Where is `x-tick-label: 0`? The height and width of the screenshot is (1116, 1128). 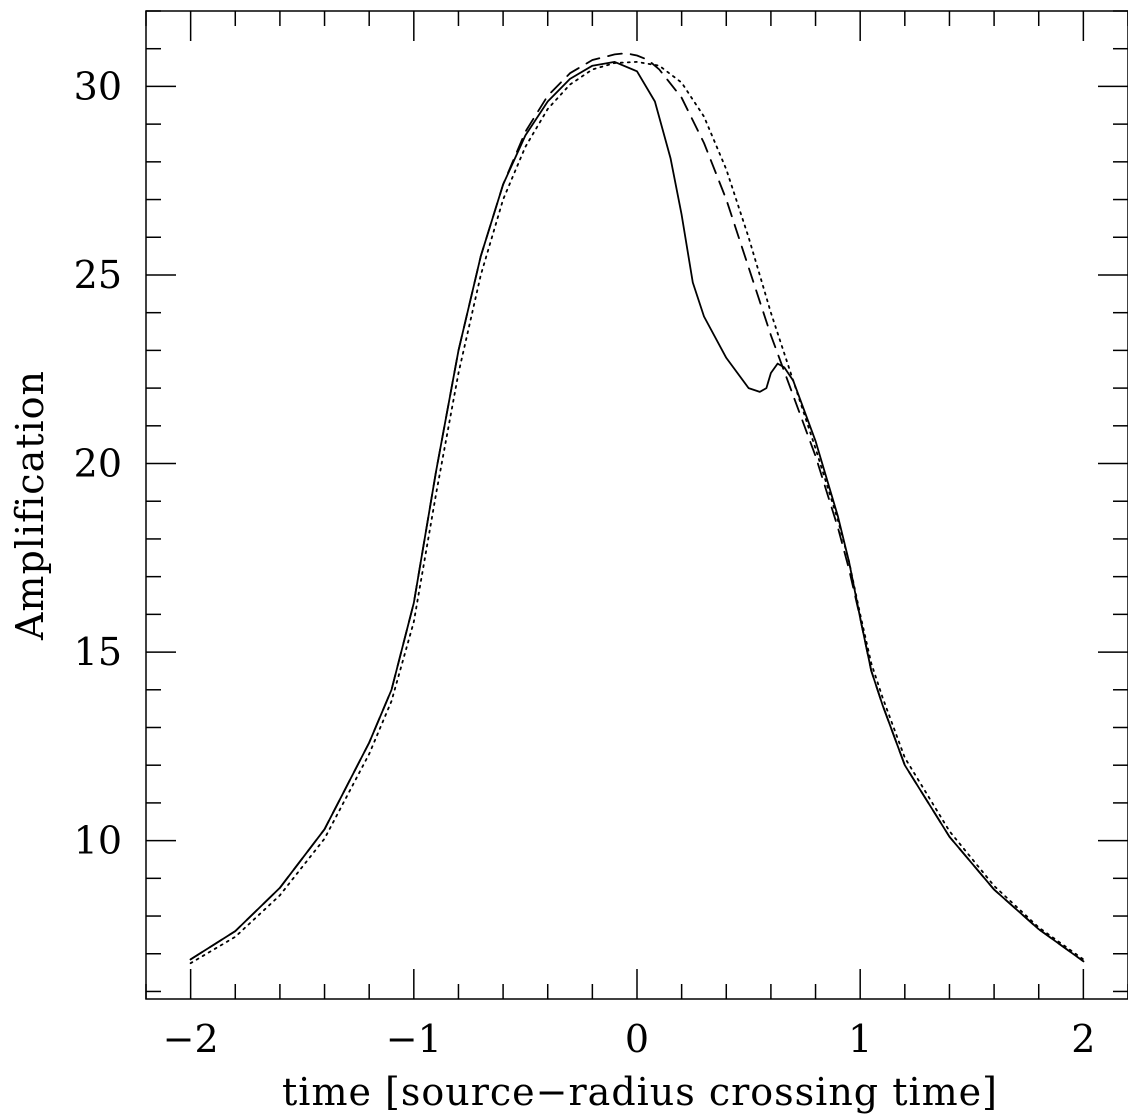 x-tick-label: 0 is located at coordinates (637, 1039).